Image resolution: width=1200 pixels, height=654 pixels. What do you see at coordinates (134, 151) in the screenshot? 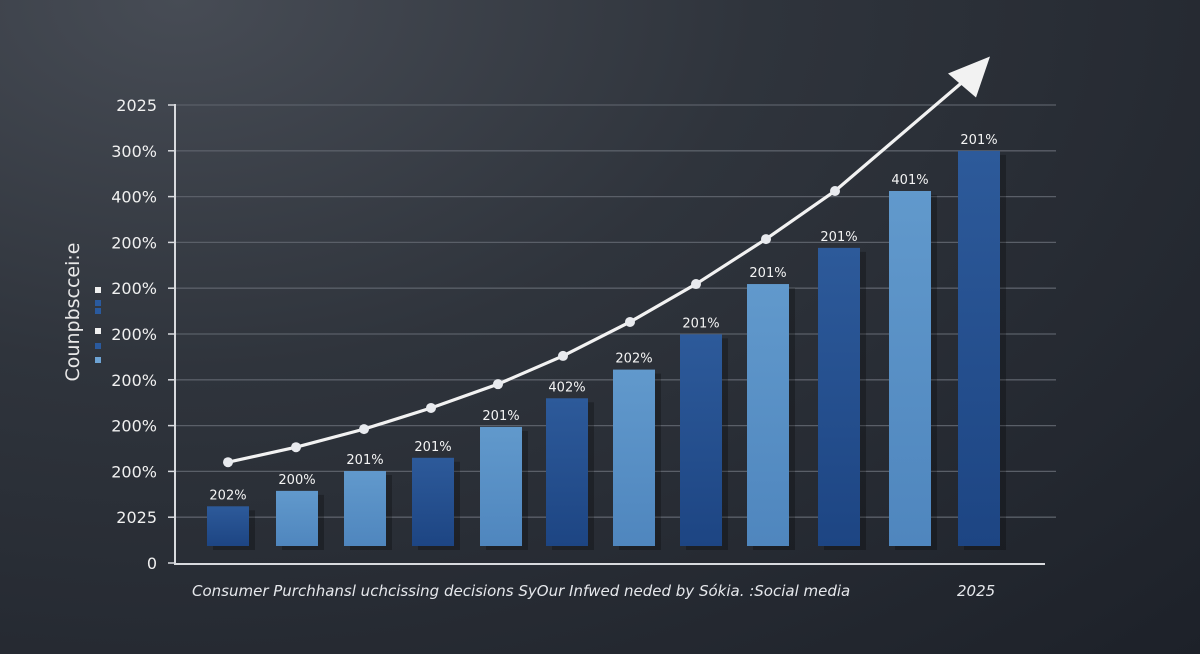
I see `y-tick-label: 300%` at bounding box center [134, 151].